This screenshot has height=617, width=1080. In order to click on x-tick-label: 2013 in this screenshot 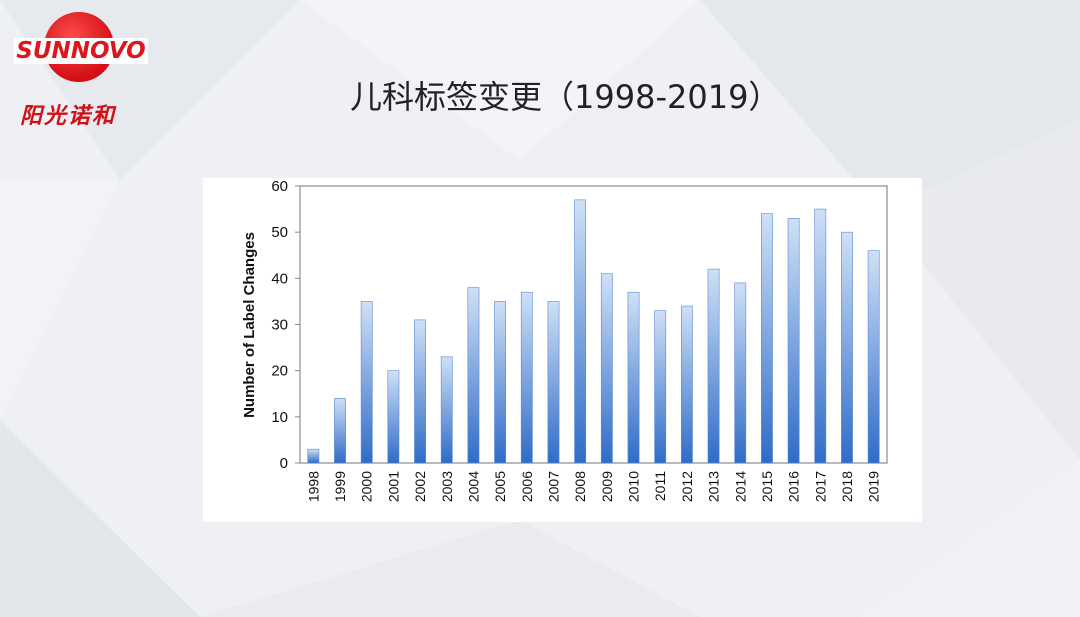, I will do `click(714, 486)`.